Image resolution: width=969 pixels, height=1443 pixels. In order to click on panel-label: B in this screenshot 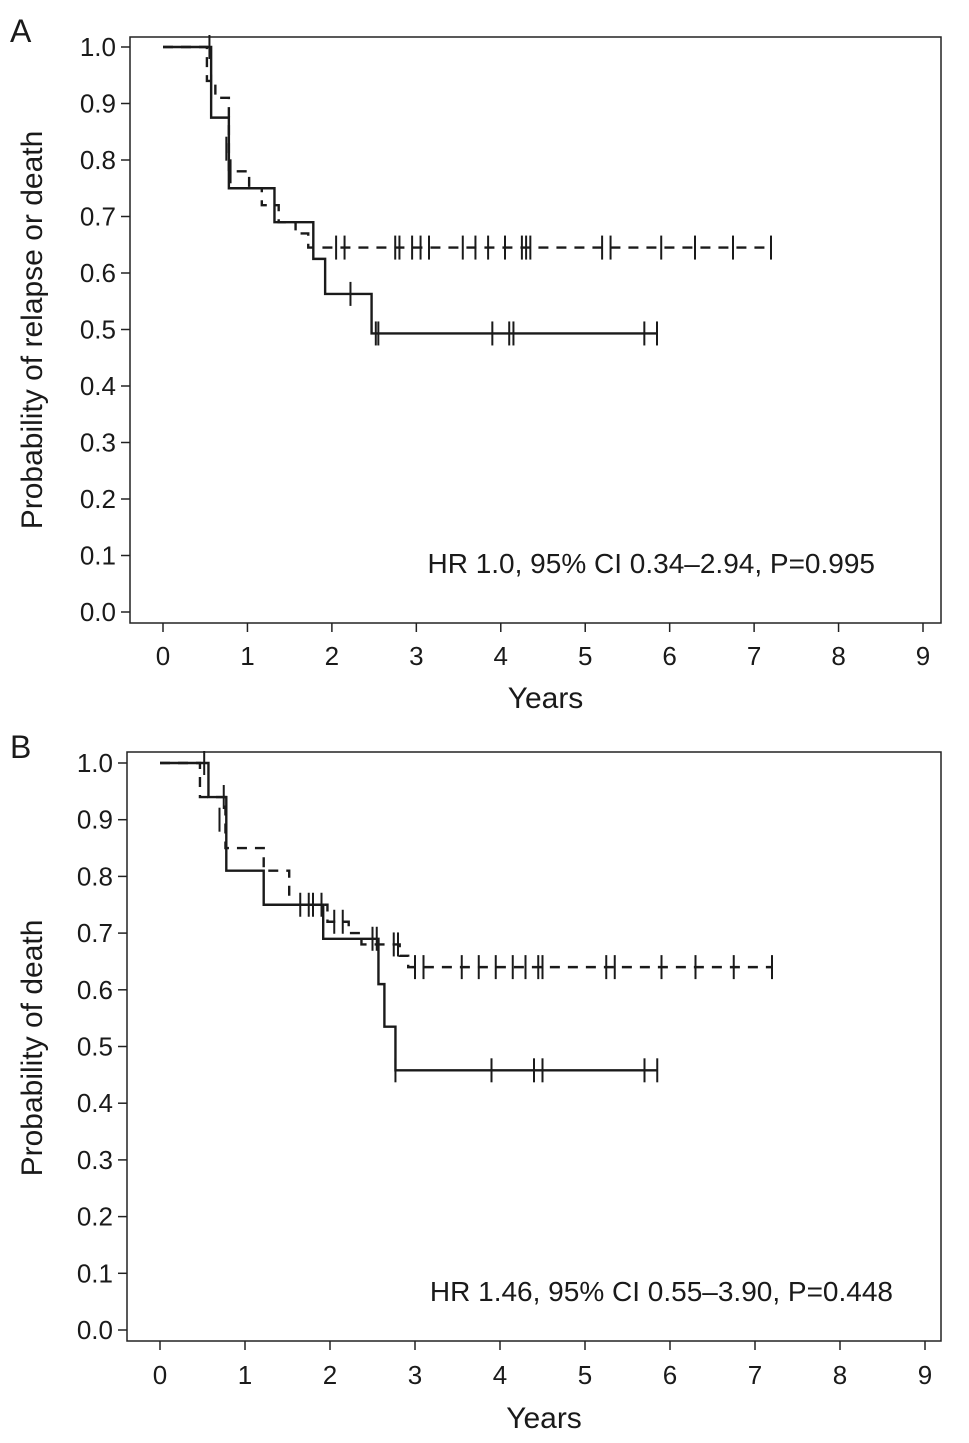, I will do `click(20, 747)`.